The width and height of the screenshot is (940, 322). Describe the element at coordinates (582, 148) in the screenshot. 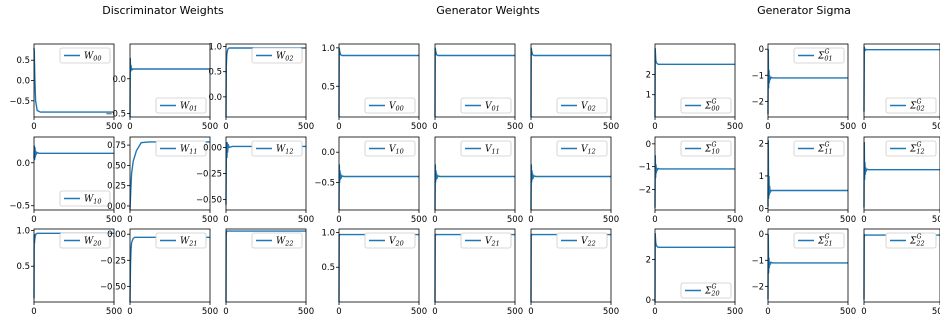

I see `legend: V12` at that location.